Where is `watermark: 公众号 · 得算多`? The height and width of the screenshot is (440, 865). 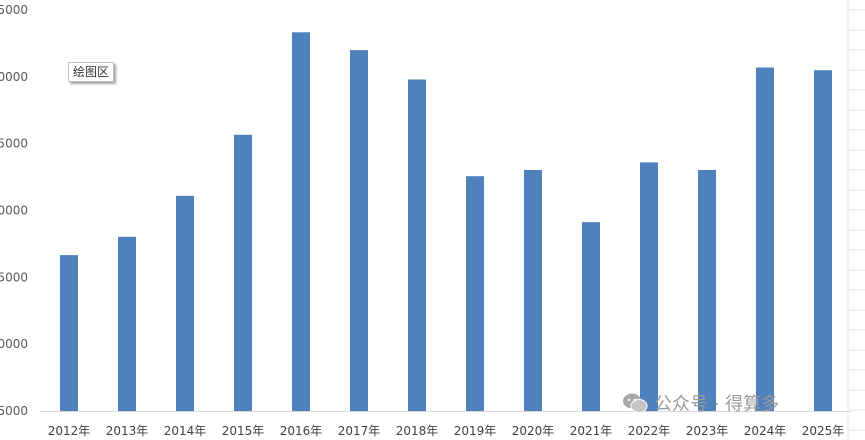 watermark: 公众号 · 得算多 is located at coordinates (700, 403).